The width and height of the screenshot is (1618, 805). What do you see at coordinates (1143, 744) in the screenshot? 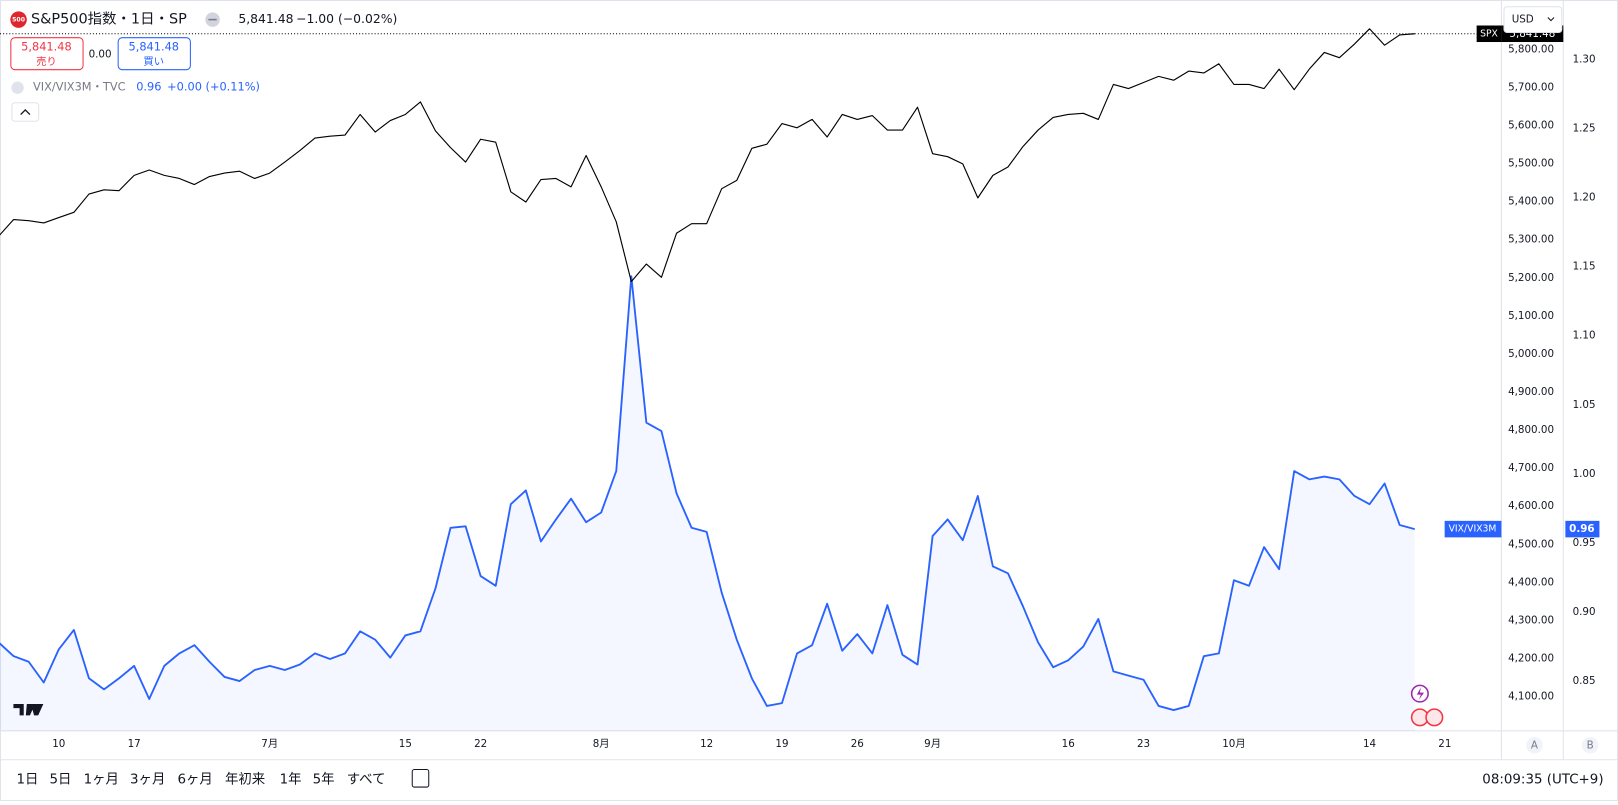
I see `x-tick-label: 23` at bounding box center [1143, 744].